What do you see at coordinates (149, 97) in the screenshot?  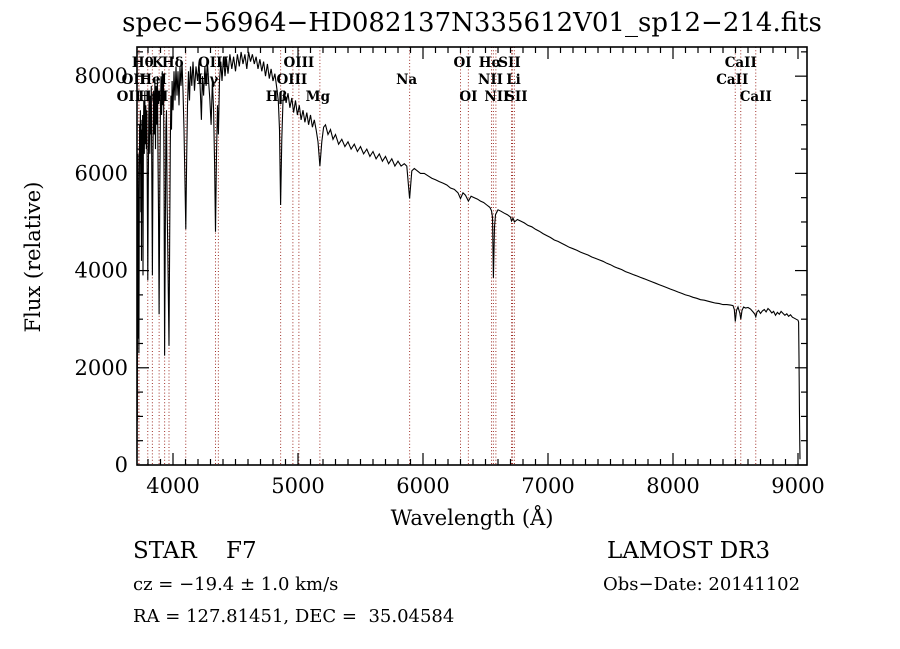 I see `spectral-line-label: Hη` at bounding box center [149, 97].